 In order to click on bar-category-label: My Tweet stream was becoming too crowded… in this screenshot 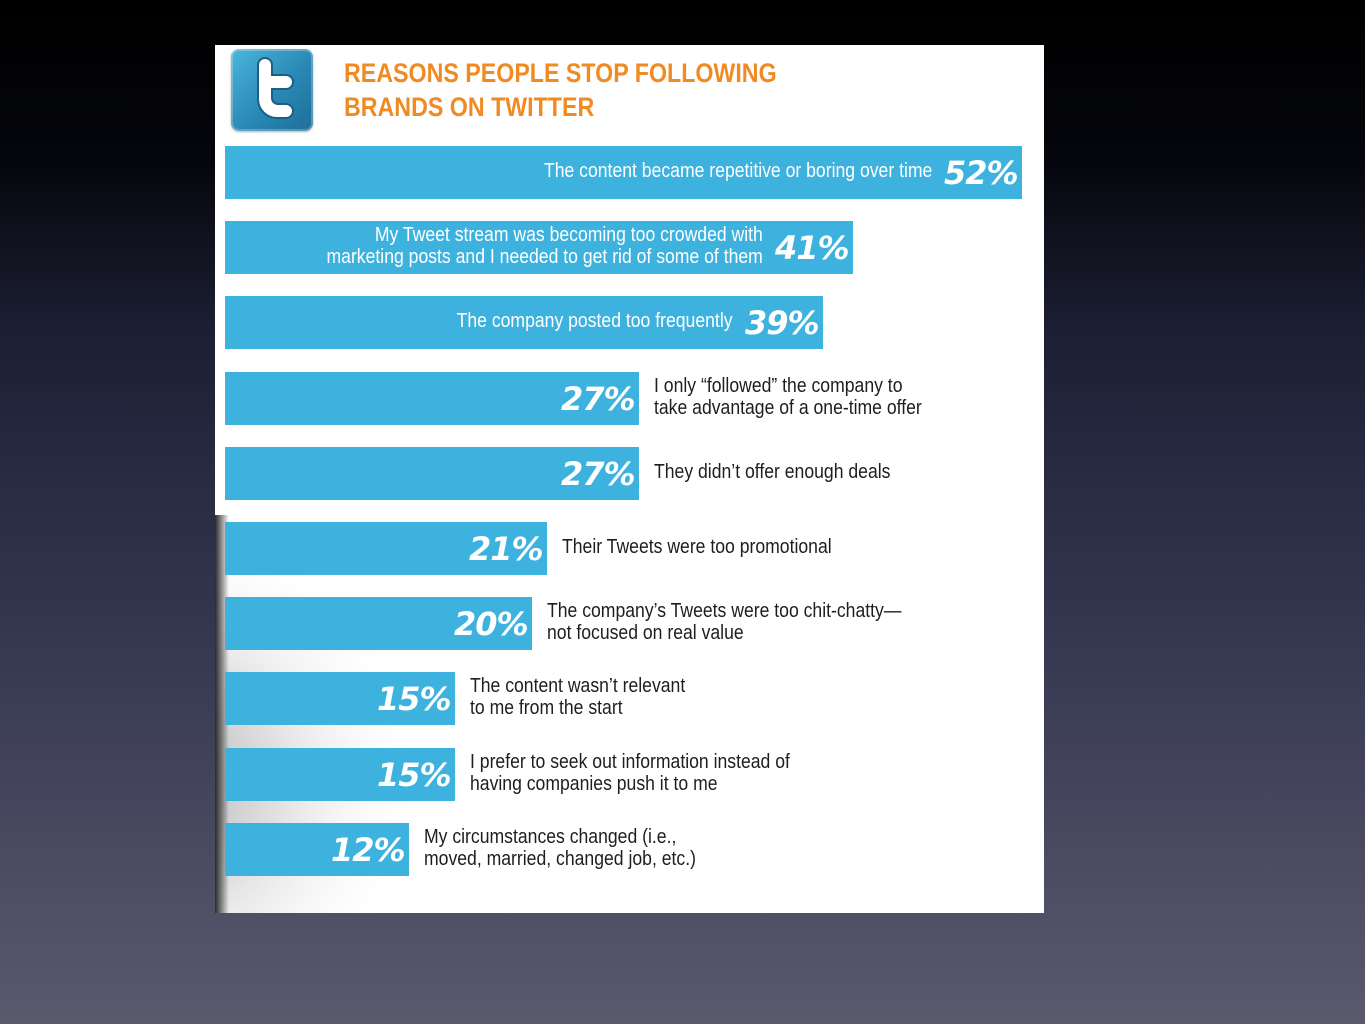, I will do `click(545, 246)`.